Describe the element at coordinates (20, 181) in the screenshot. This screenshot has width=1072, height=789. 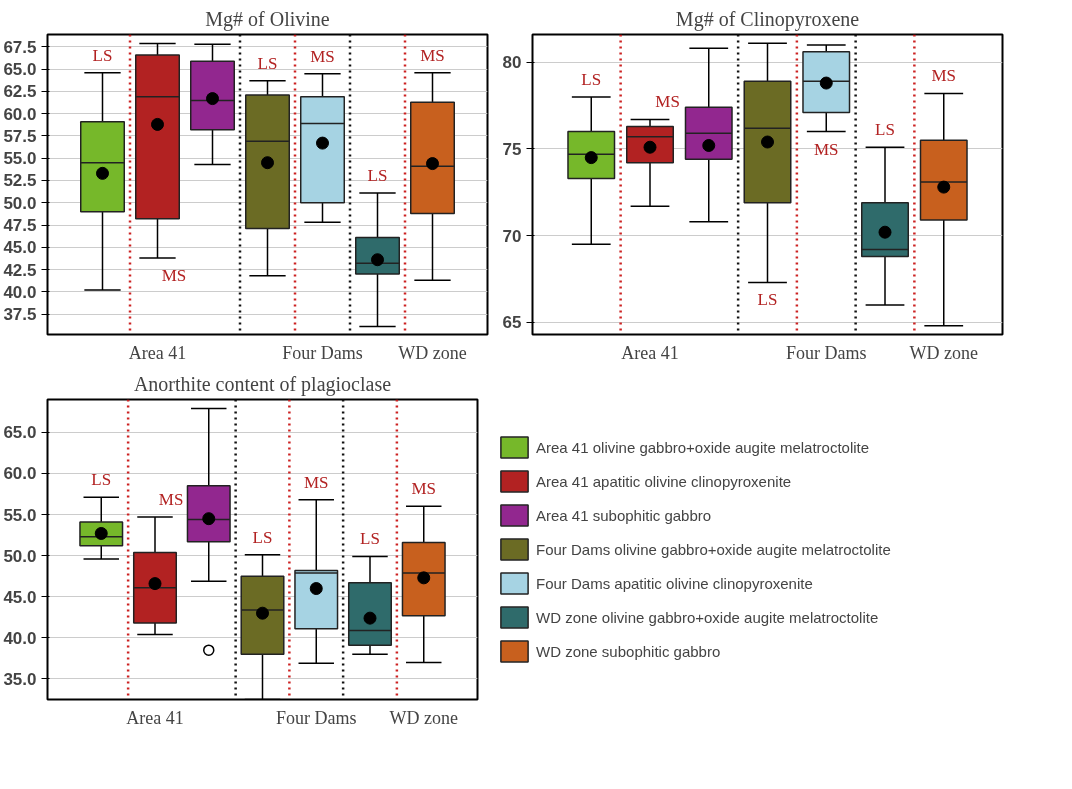
I see `y-tick-label: 52.5` at that location.